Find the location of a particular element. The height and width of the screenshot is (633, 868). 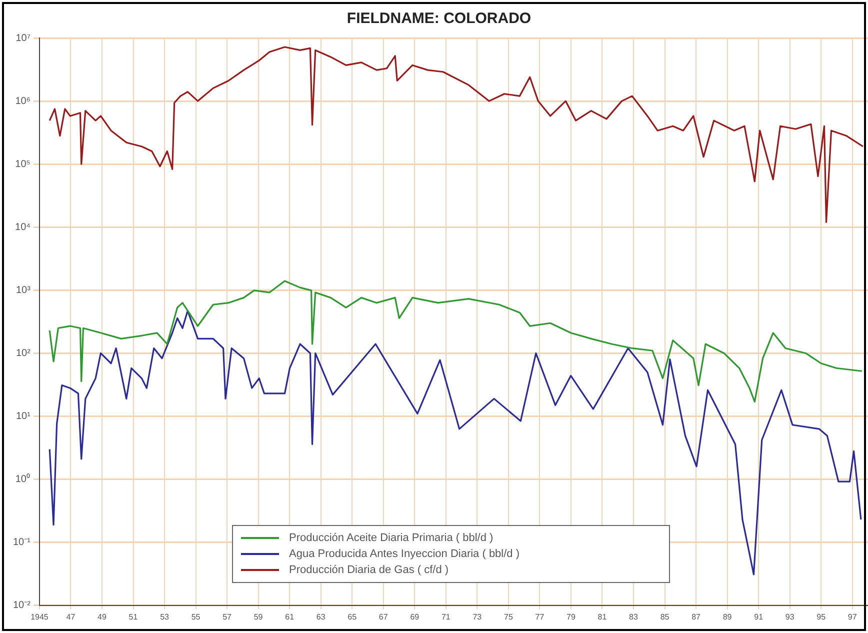

x-tick-label: 51 is located at coordinates (133, 617).